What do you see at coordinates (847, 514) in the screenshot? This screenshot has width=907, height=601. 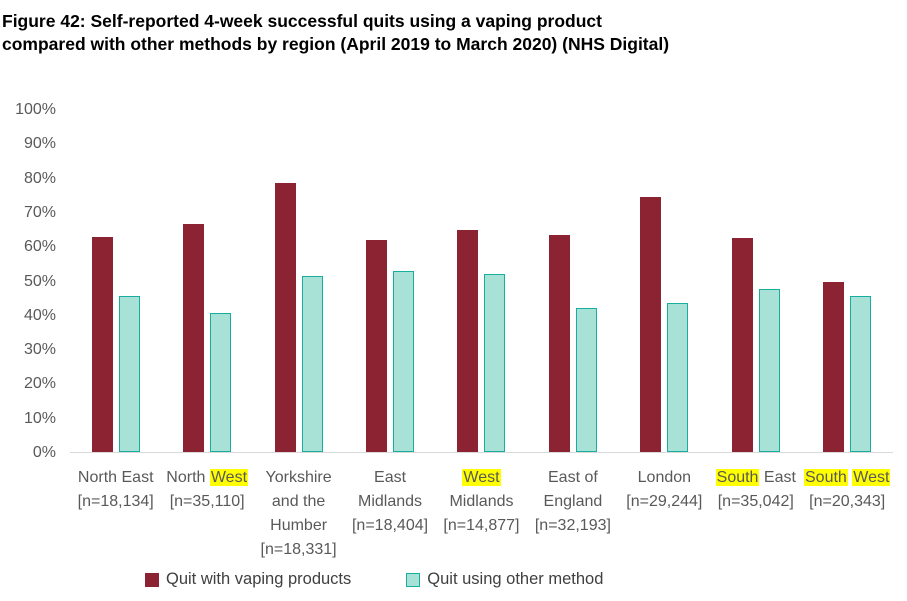 I see `x-axis-category-label: South West [n=20,343]` at bounding box center [847, 514].